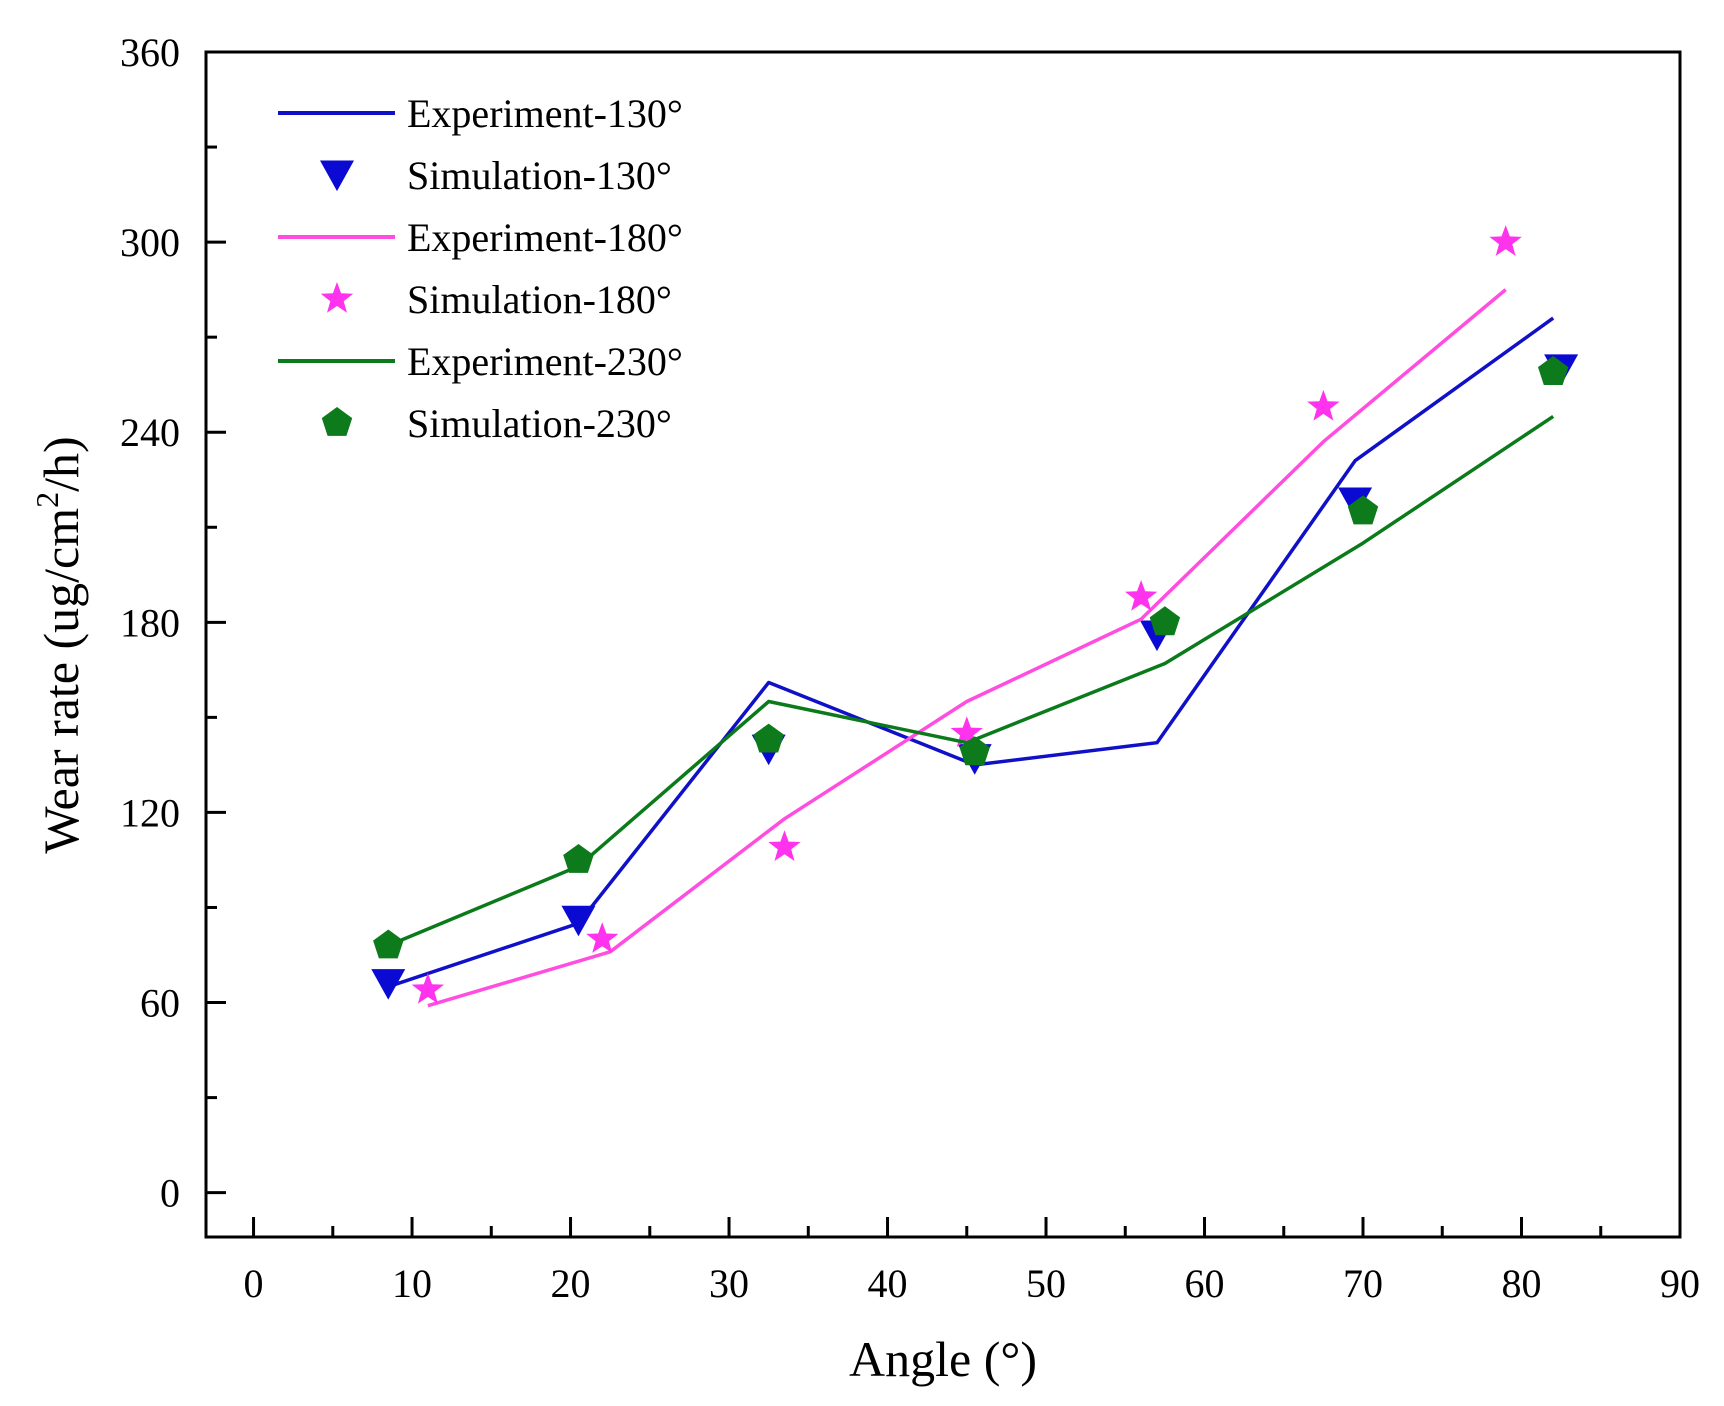 This screenshot has width=1724, height=1406. Describe the element at coordinates (545, 113) in the screenshot. I see `legend-label-experiment-130: Experiment-130°` at that location.